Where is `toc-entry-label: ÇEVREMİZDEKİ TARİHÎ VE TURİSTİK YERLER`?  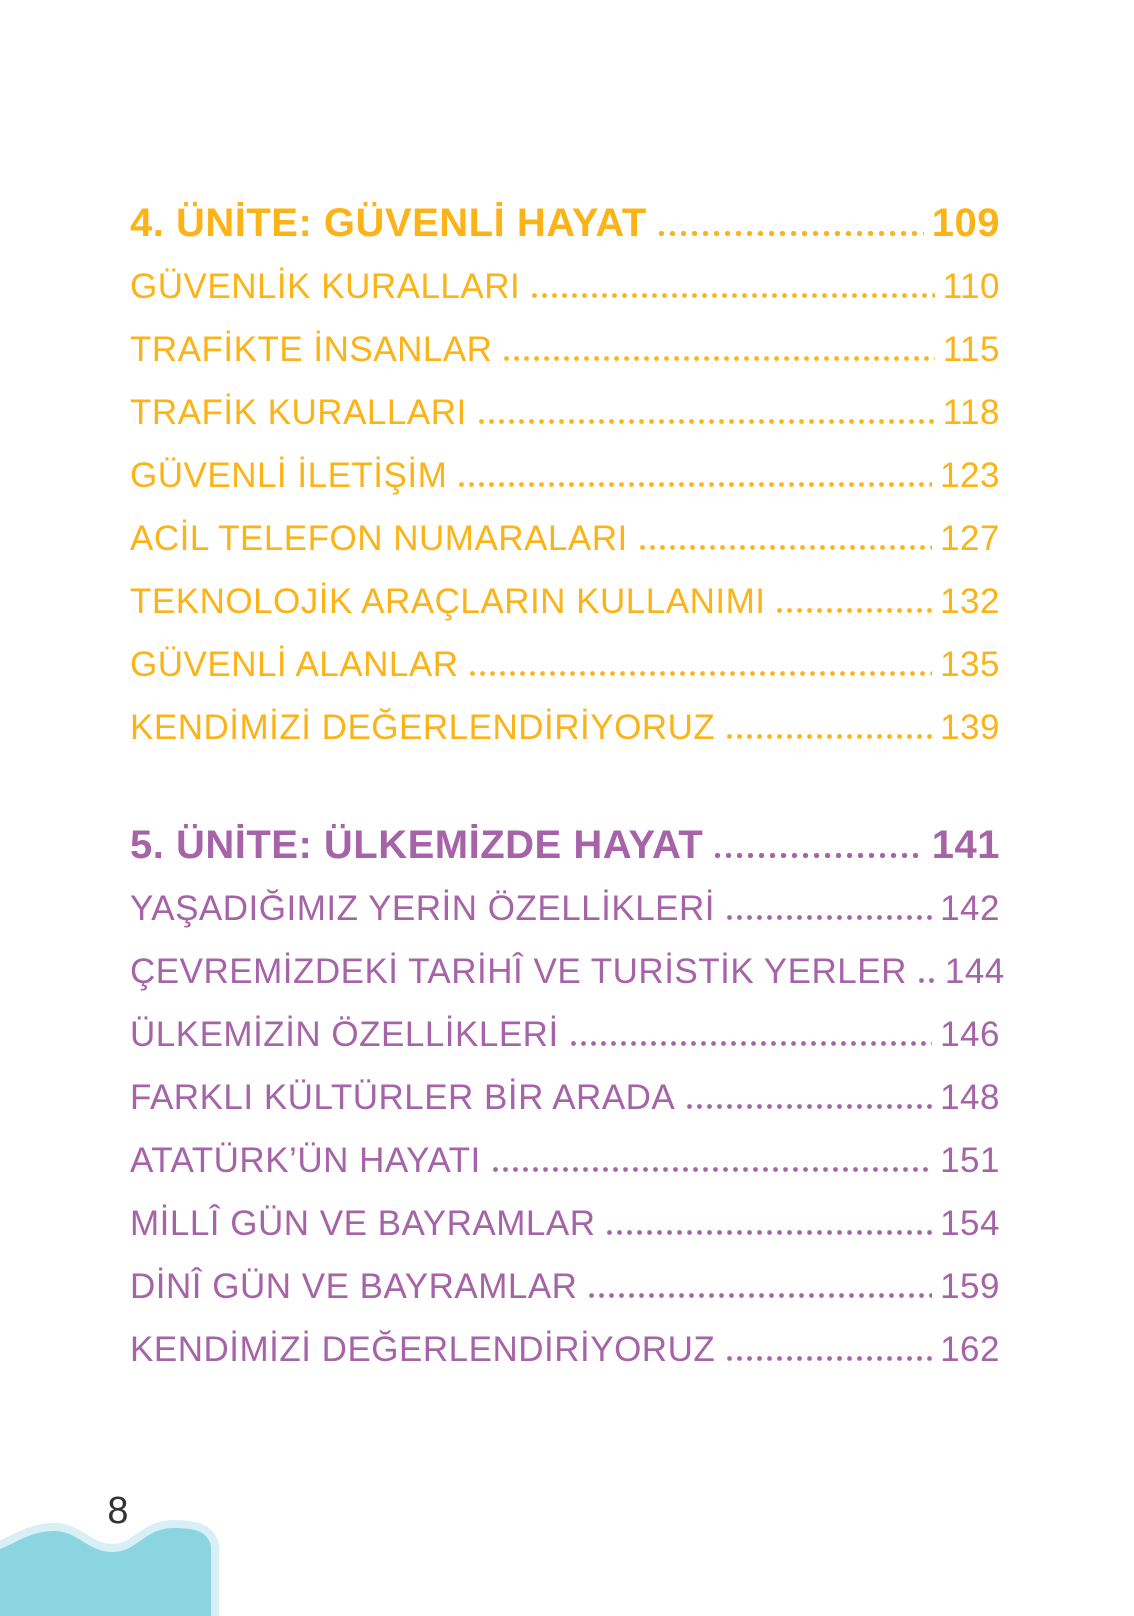 toc-entry-label: ÇEVREMİZDEKİ TARİHÎ VE TURİSTİK YERLER is located at coordinates (518, 971).